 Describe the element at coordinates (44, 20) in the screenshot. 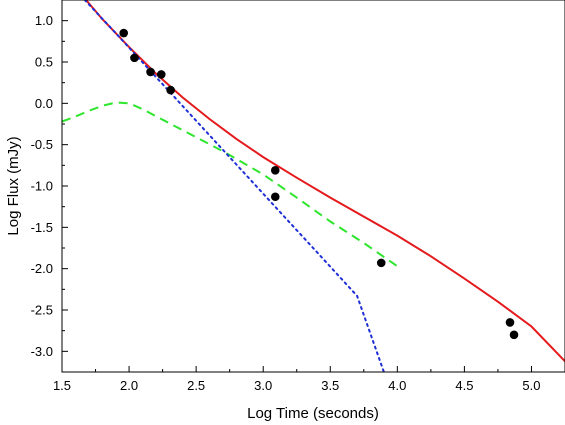

I see `y-tick-label: 1.0` at that location.